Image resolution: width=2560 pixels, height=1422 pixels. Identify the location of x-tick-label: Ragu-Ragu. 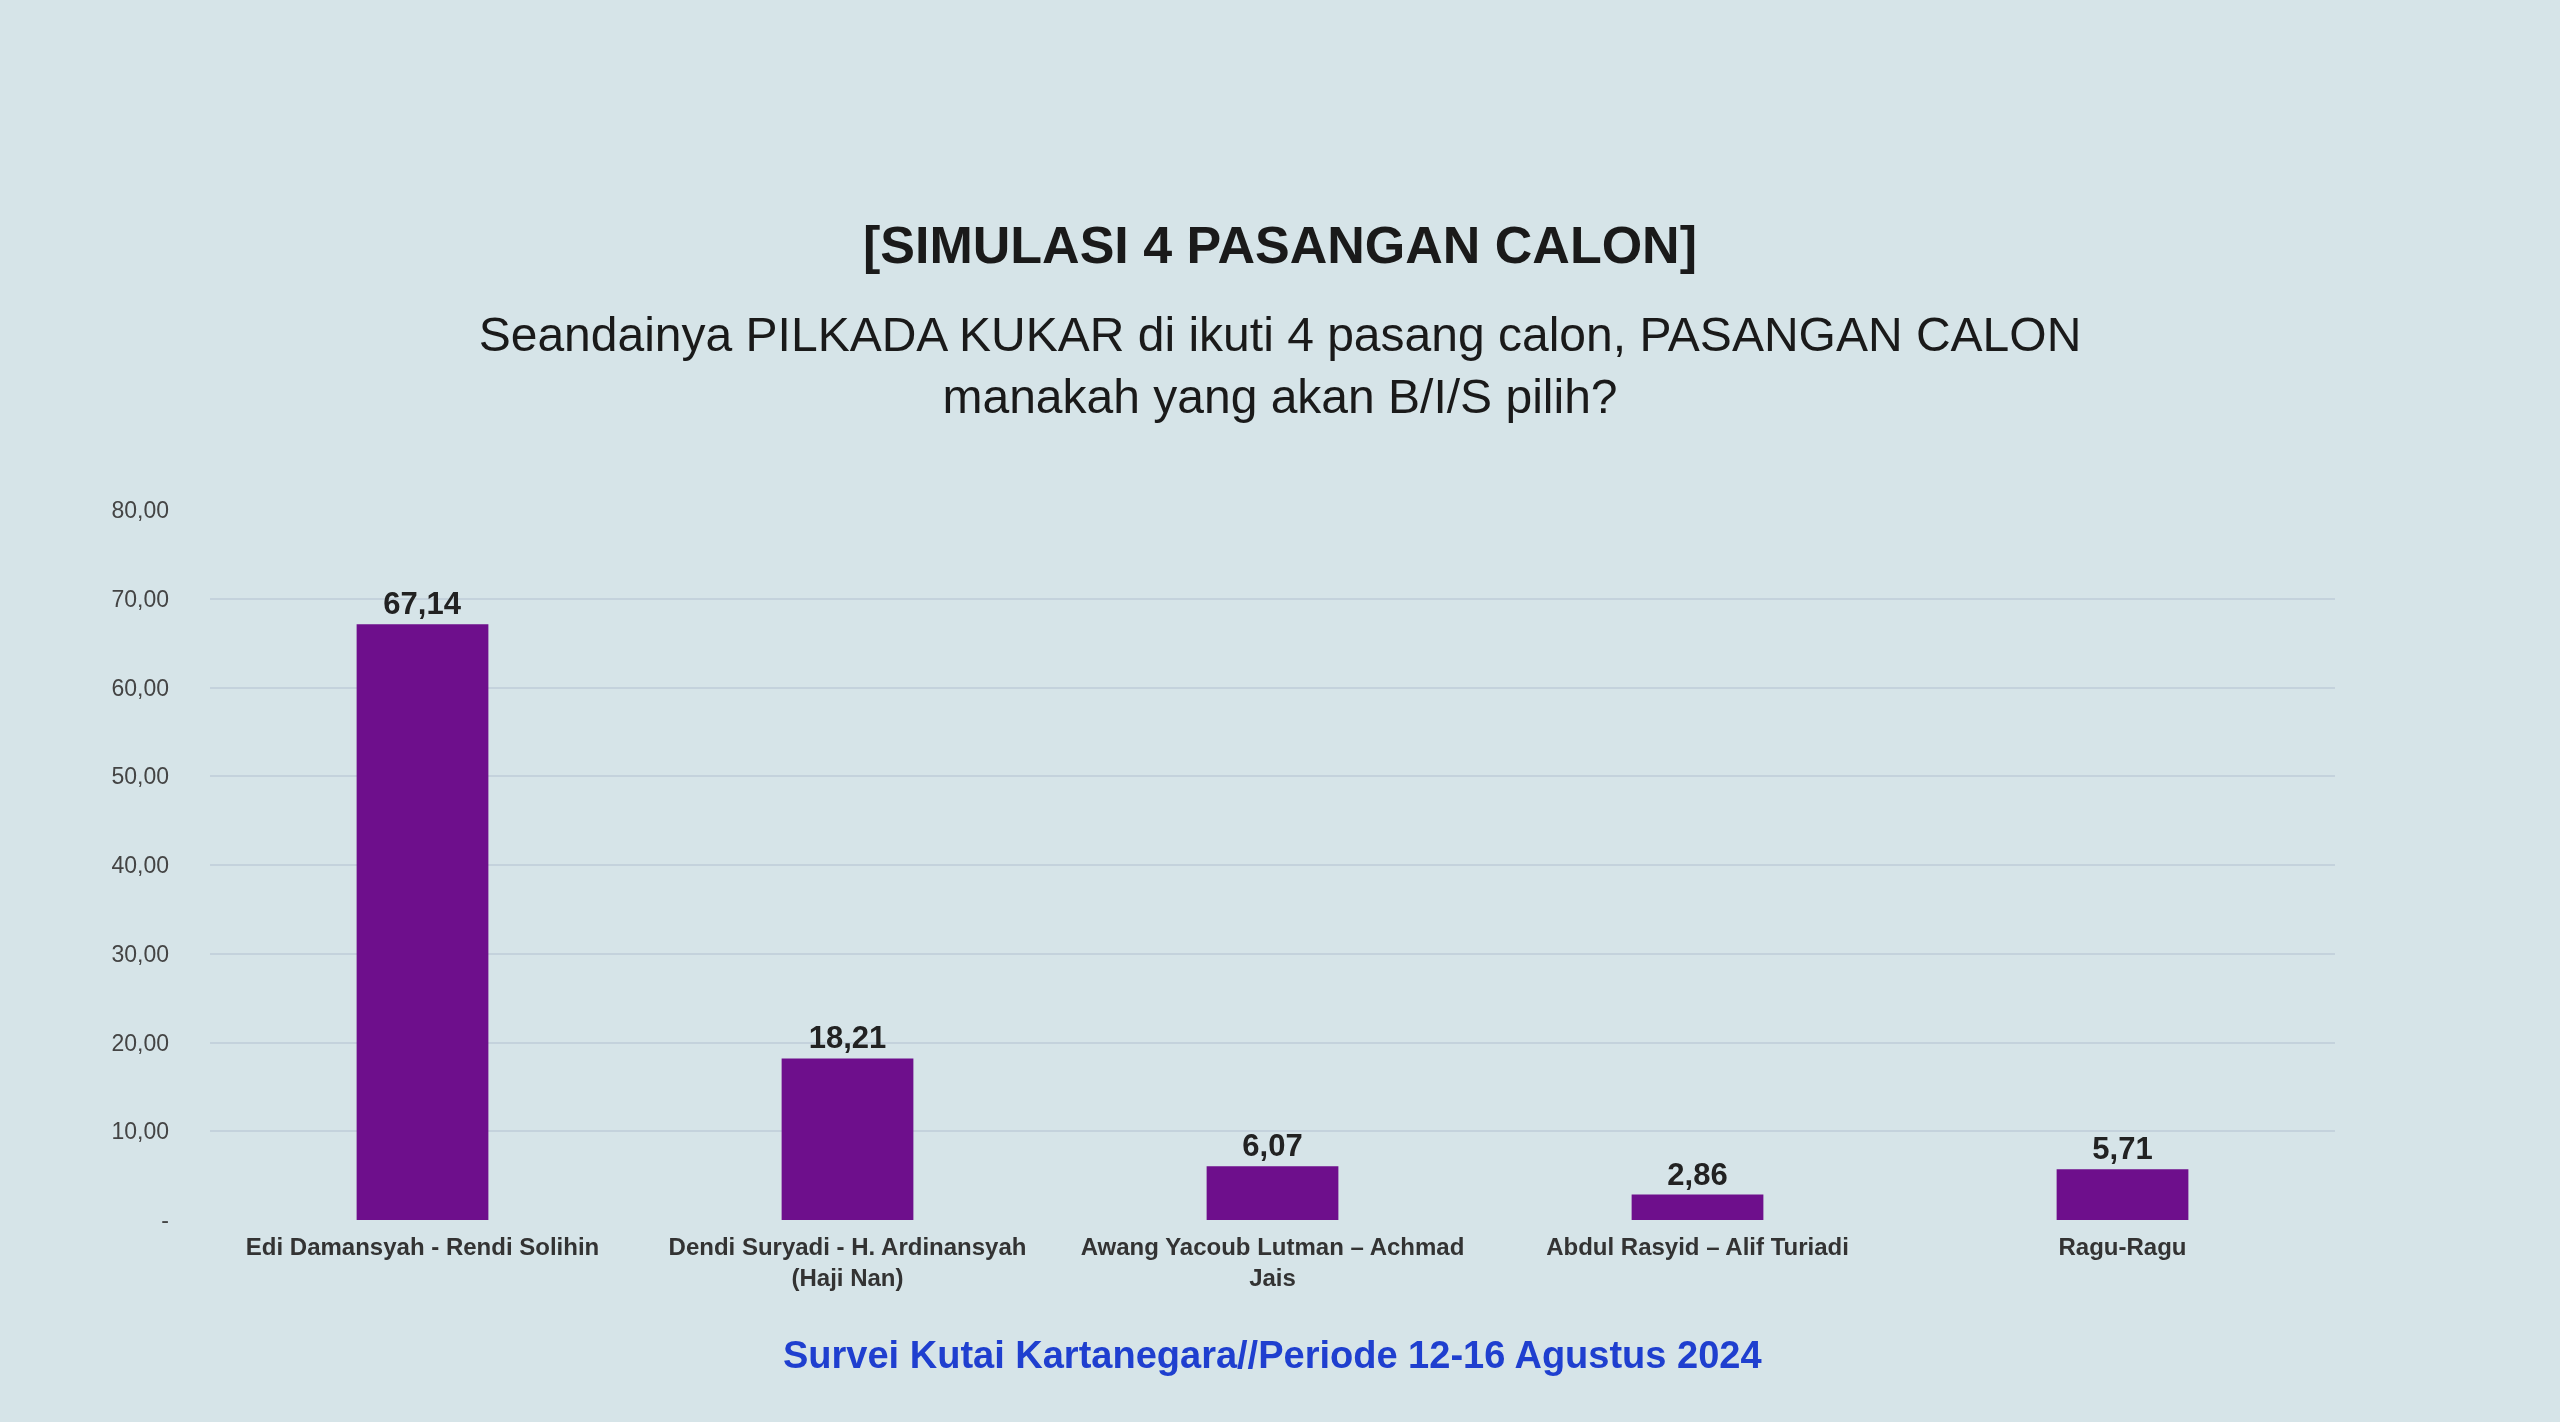
(2122, 1246).